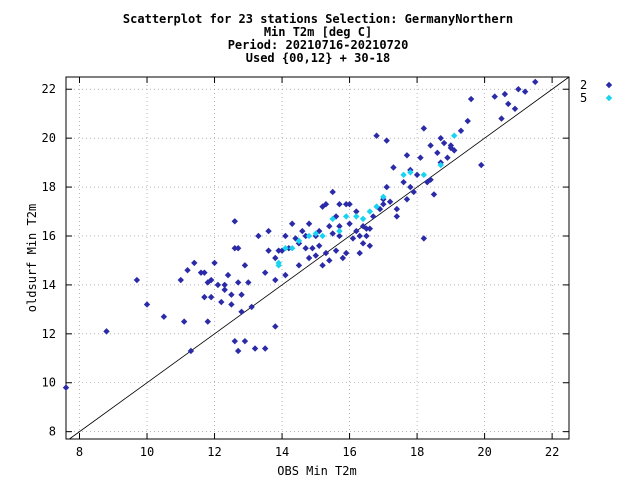 The width and height of the screenshot is (640, 480). I want to click on legend: 25, so click(596, 91).